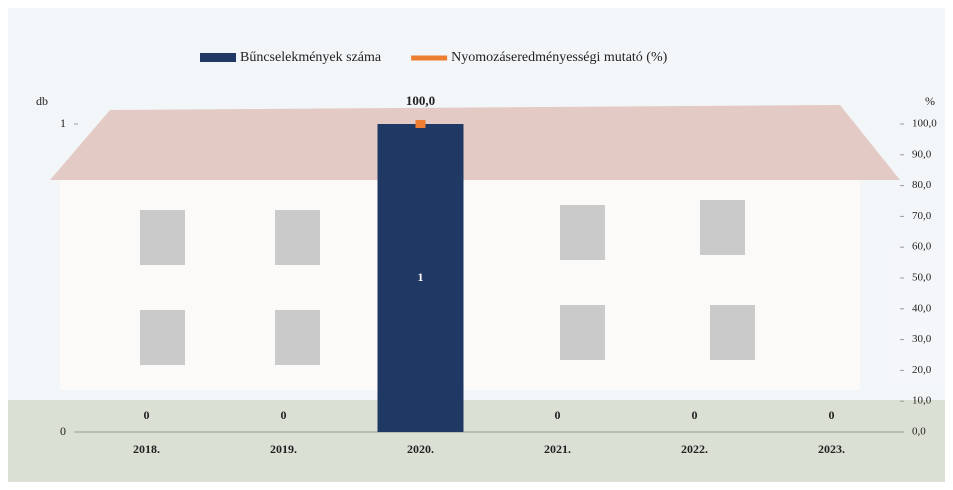  I want to click on legend-label: Nyomozáseredményességi mutató (%), so click(559, 57).